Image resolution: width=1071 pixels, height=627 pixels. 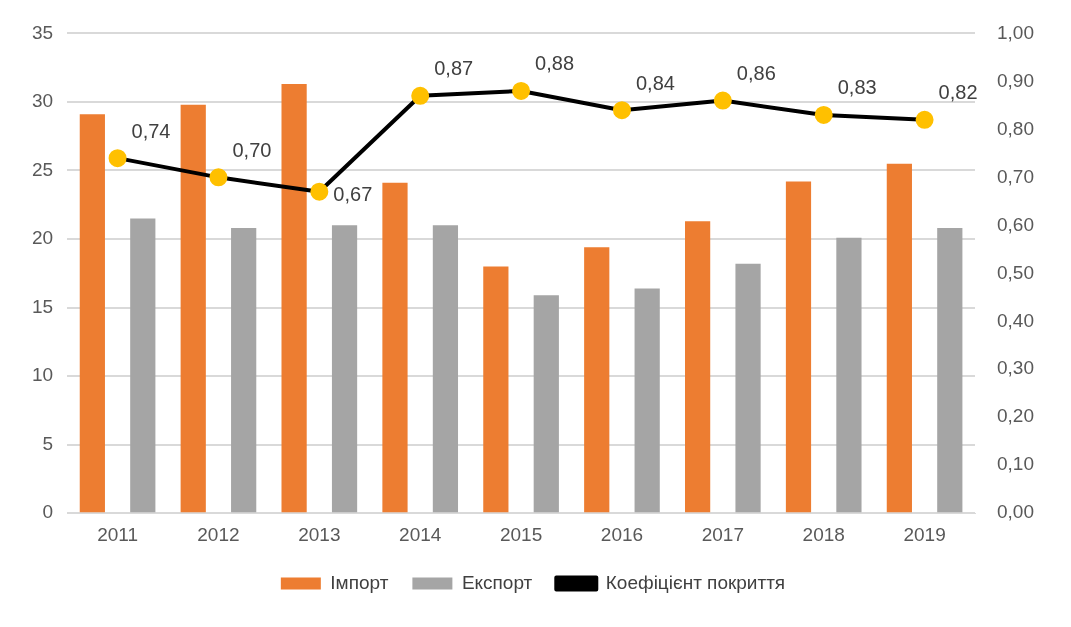 I want to click on x-tick-label: 2017, so click(x=722, y=534).